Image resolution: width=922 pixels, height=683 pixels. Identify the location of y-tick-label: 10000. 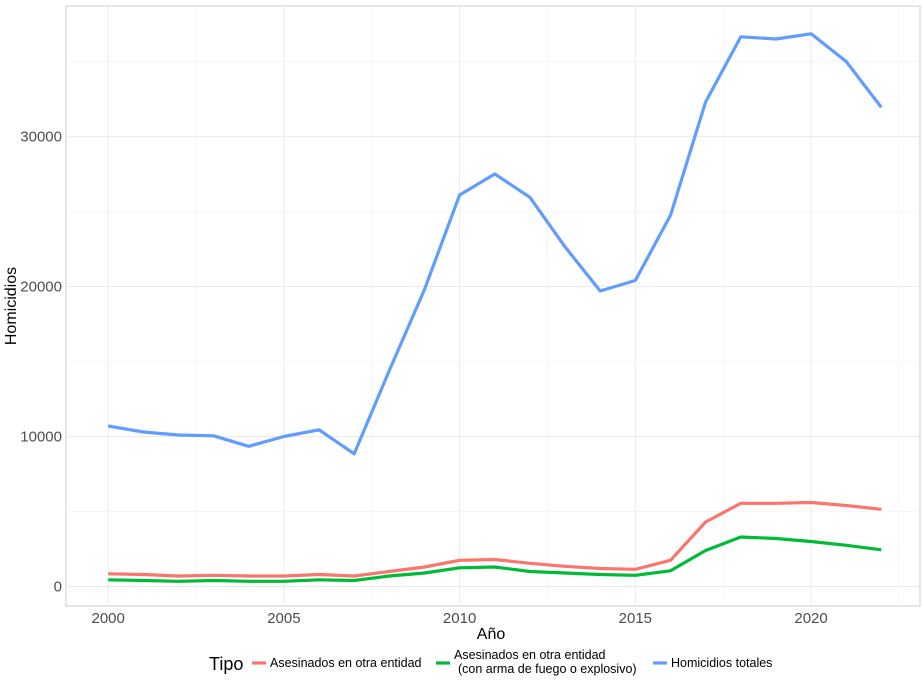
(41, 437).